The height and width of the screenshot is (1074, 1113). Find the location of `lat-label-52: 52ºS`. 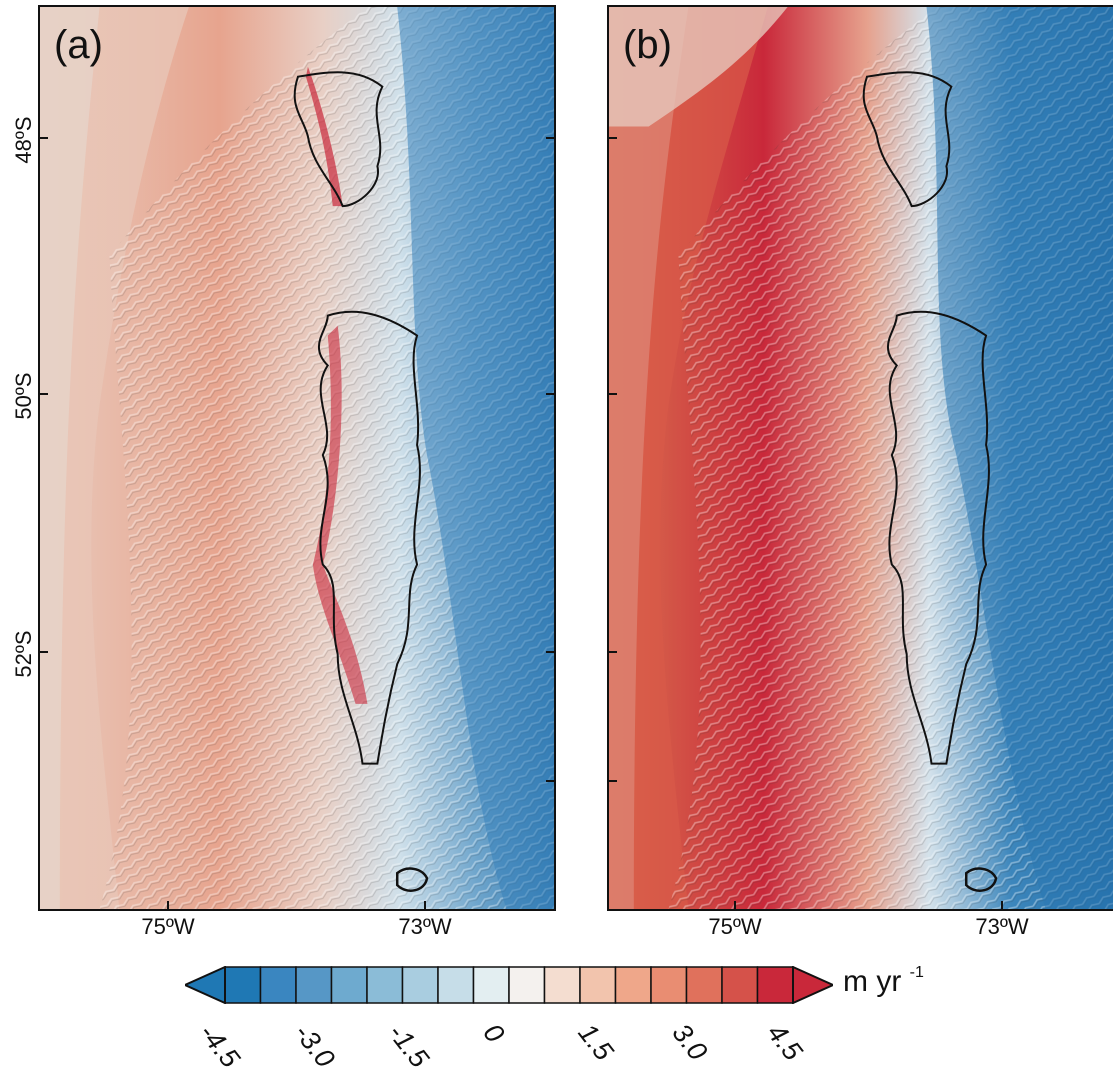

lat-label-52: 52ºS is located at coordinates (23, 654).